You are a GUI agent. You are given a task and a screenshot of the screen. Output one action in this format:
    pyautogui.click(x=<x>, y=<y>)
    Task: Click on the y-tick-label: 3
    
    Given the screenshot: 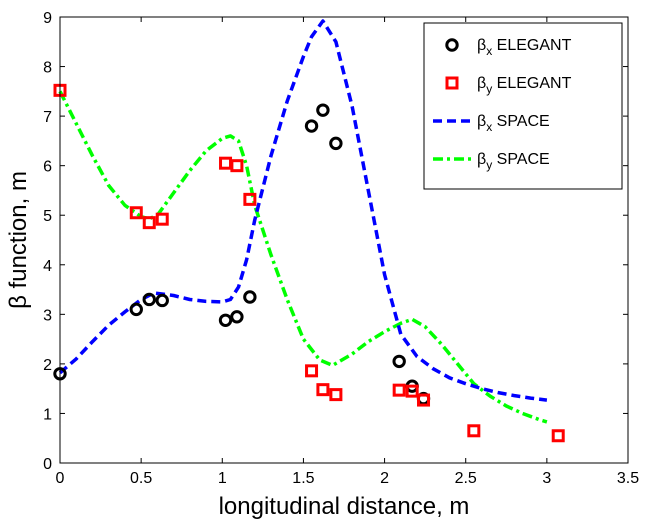 What is the action you would take?
    pyautogui.click(x=47, y=315)
    